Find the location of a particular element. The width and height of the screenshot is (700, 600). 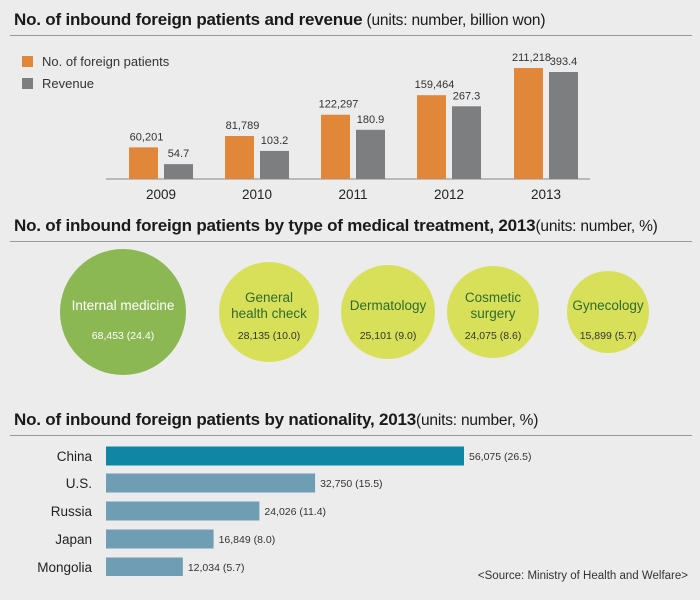

data-label-revenue: 393.4 is located at coordinates (564, 62).